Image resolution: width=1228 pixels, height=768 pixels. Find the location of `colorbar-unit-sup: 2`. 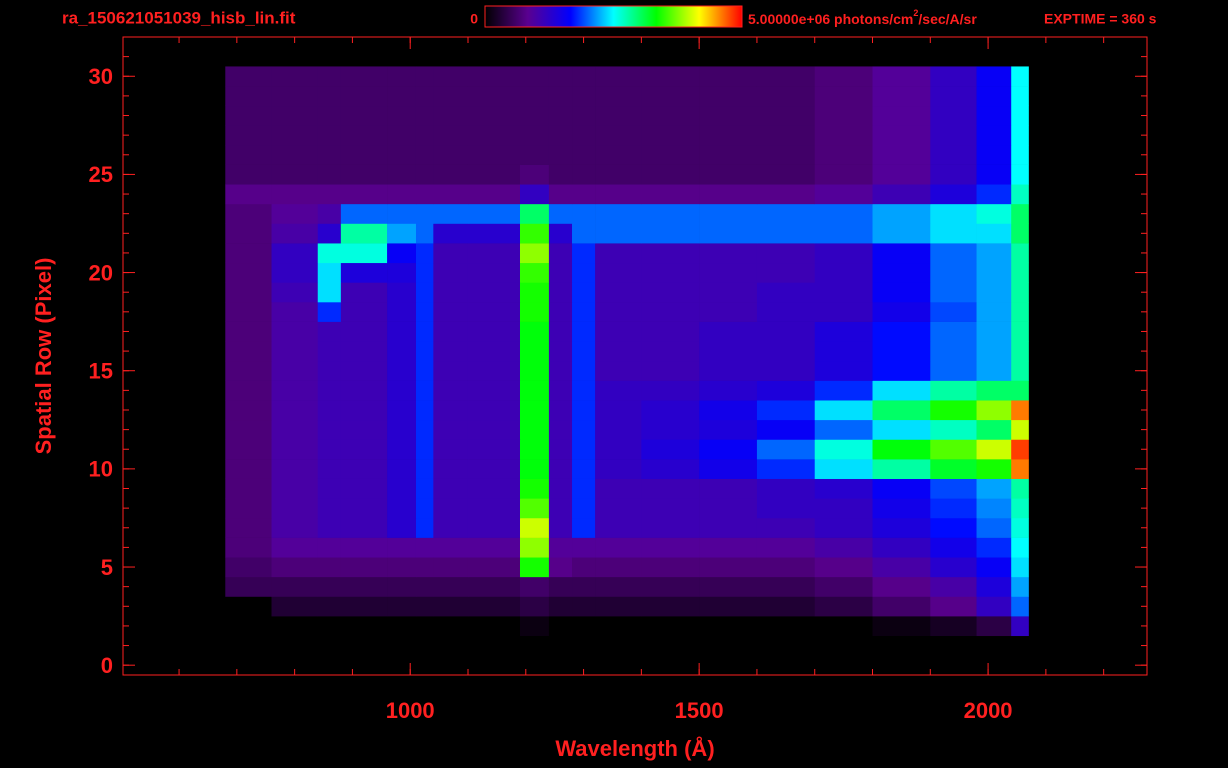

colorbar-unit-sup: 2 is located at coordinates (915, 13).